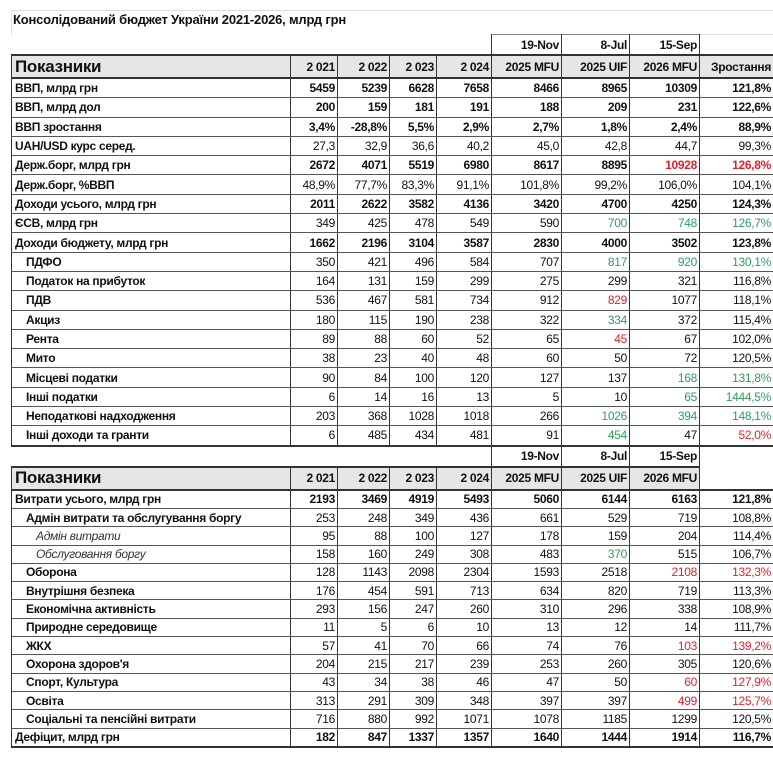 The height and width of the screenshot is (771, 773). Describe the element at coordinates (527, 682) in the screenshot. I see `value-cell: 47` at that location.